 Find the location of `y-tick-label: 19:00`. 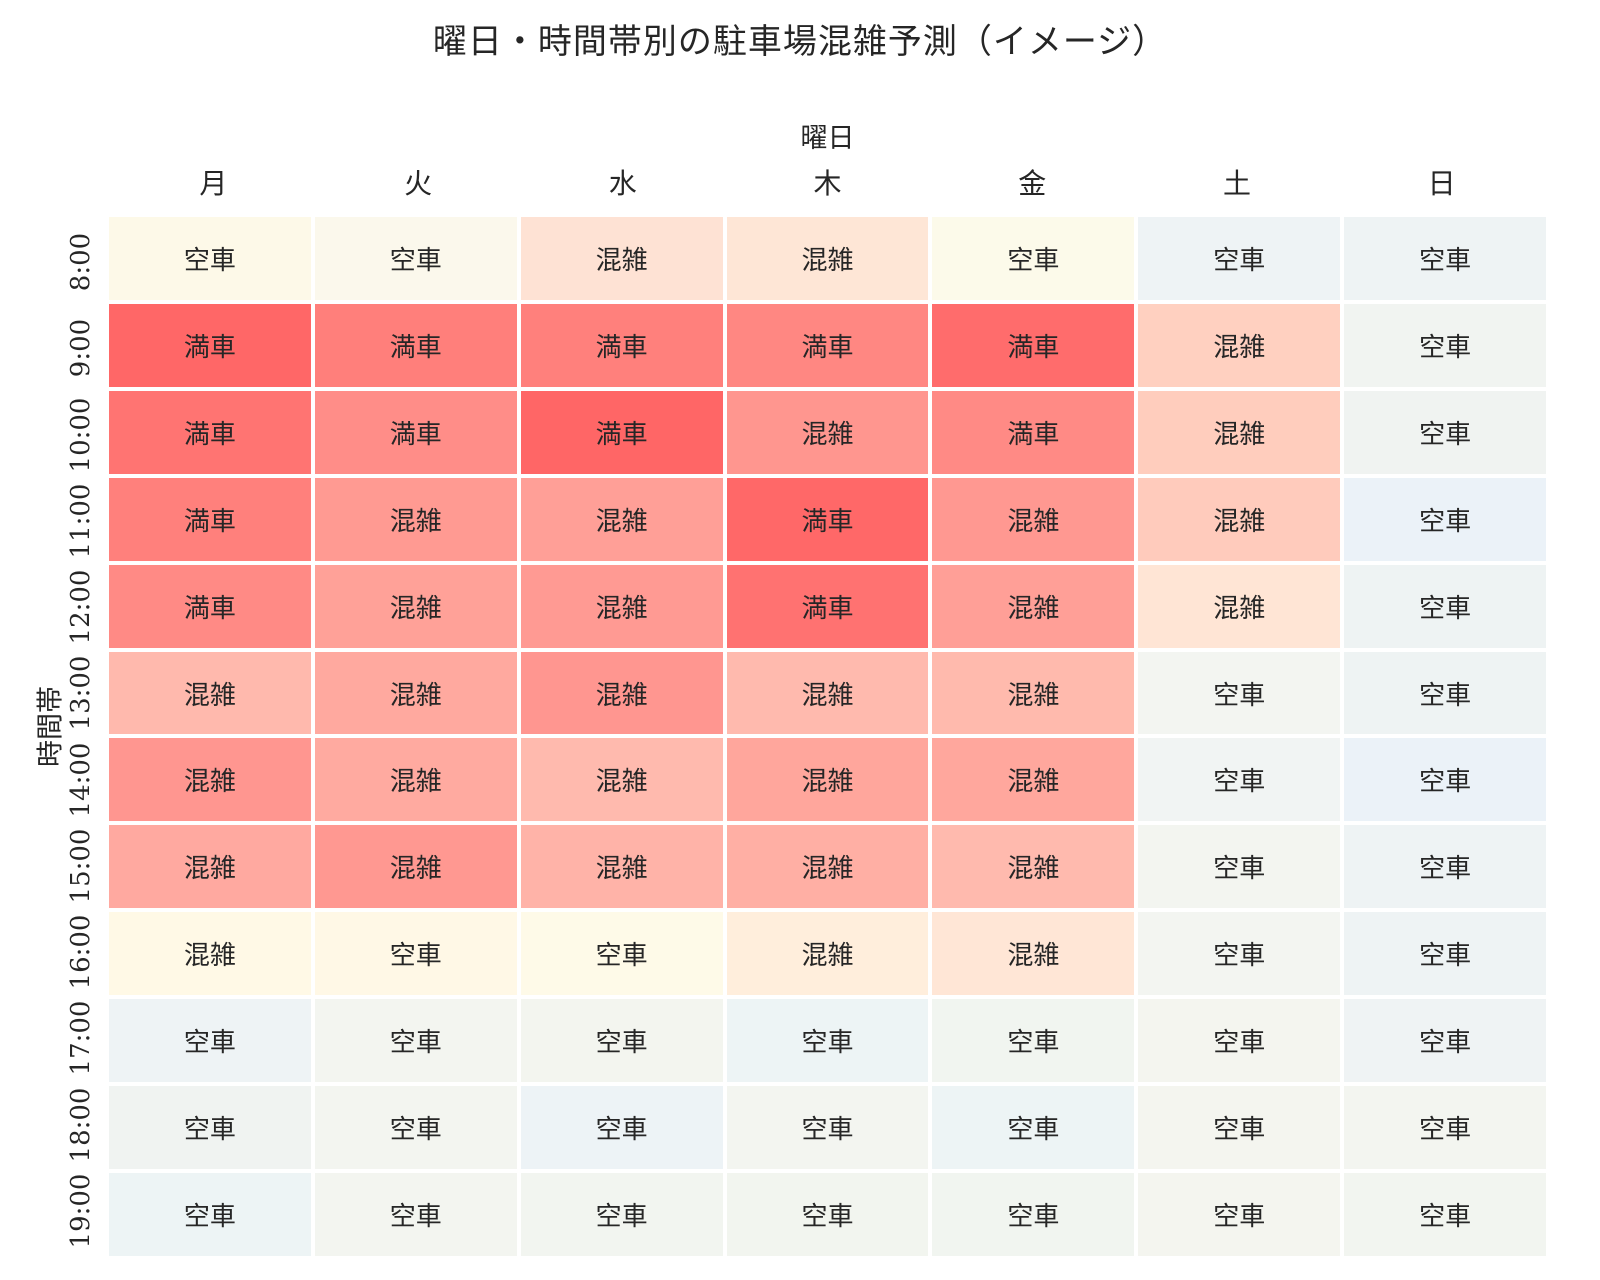

y-tick-label: 19:00 is located at coordinates (81, 1211).